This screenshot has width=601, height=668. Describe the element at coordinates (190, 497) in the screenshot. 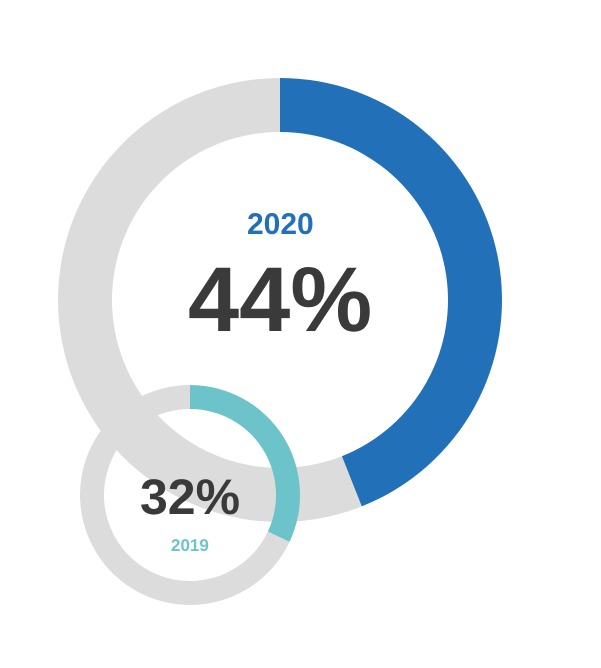

I see `text: 32%` at that location.